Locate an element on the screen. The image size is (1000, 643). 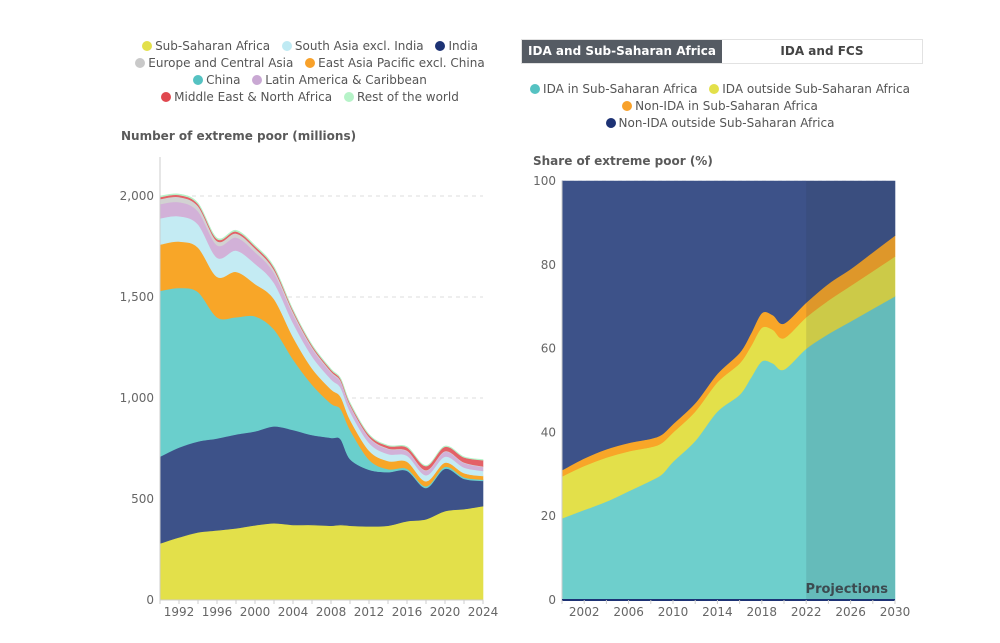
x-tick-label: 2020 is located at coordinates (445, 612).